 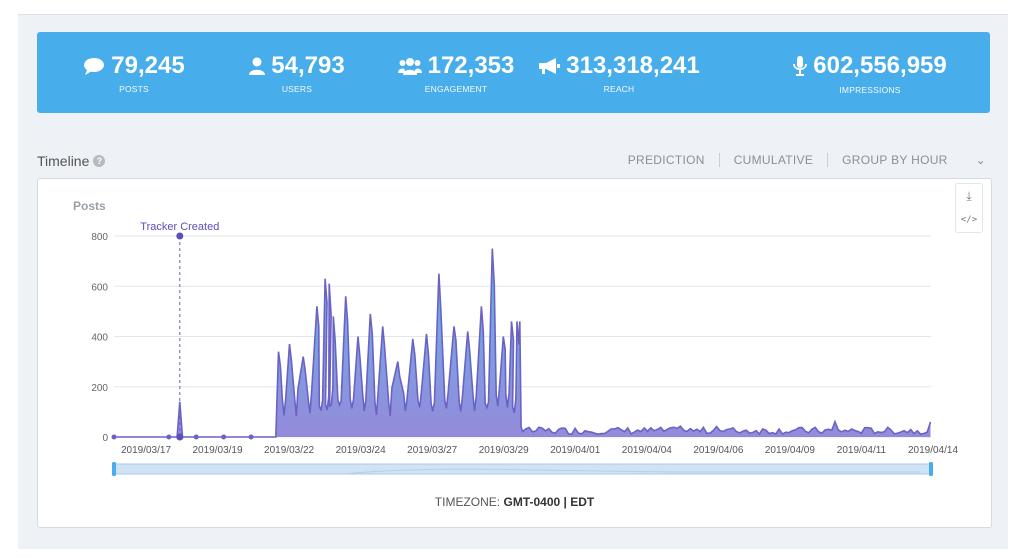 I want to click on stat-impressions-label: IMPRESSIONS, so click(x=870, y=90).